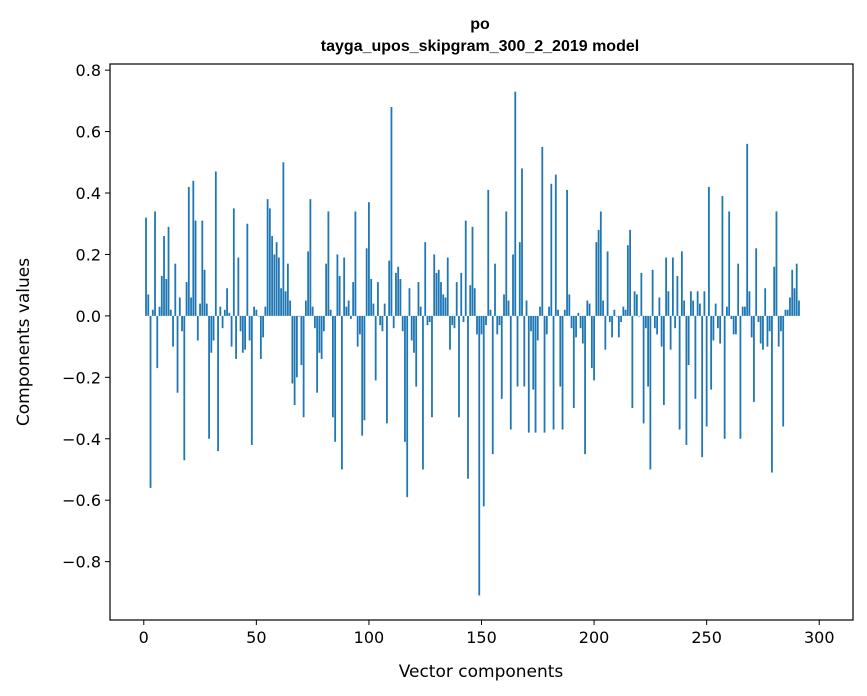  I want to click on y-tick-label: 0.4, so click(88, 193).